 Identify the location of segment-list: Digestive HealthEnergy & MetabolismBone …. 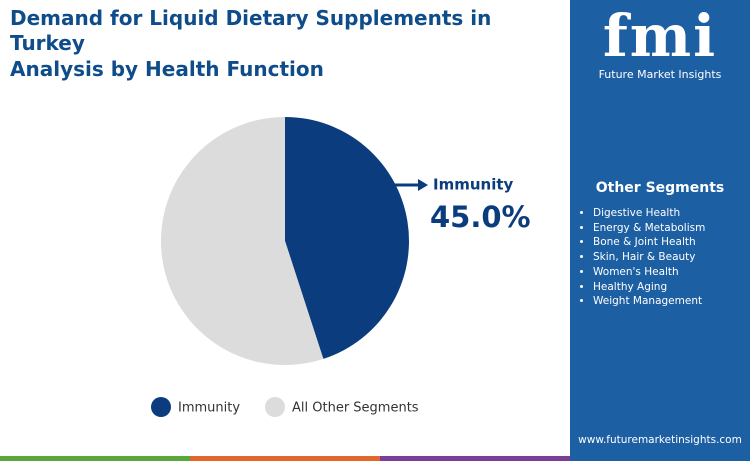
(641, 257).